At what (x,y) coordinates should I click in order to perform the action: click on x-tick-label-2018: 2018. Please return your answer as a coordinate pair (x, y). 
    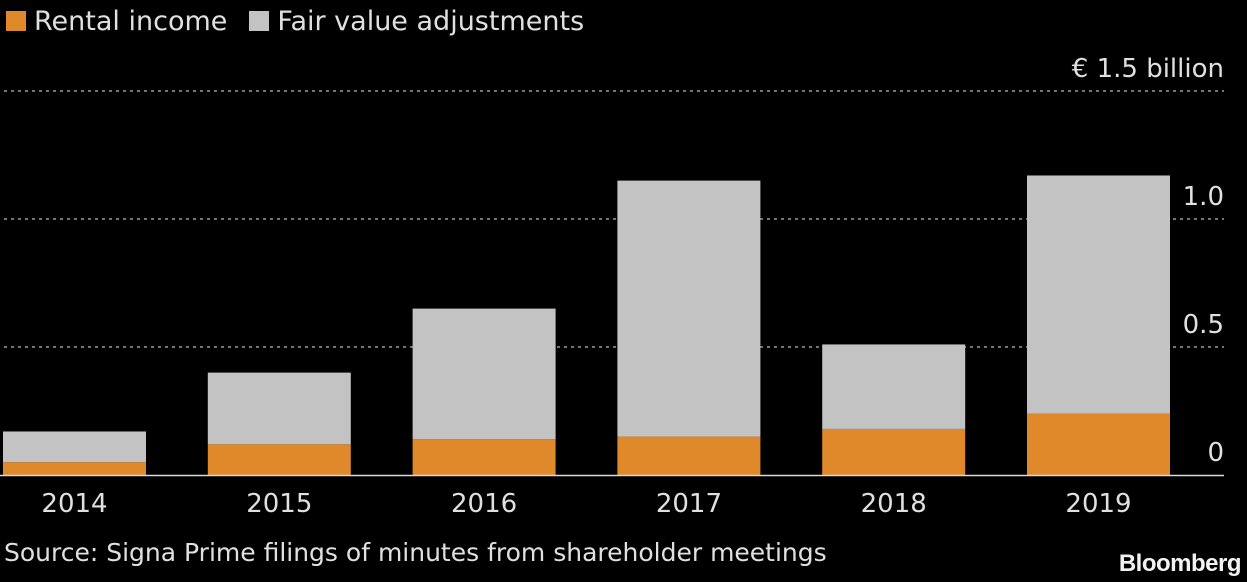
    Looking at the image, I should click on (894, 504).